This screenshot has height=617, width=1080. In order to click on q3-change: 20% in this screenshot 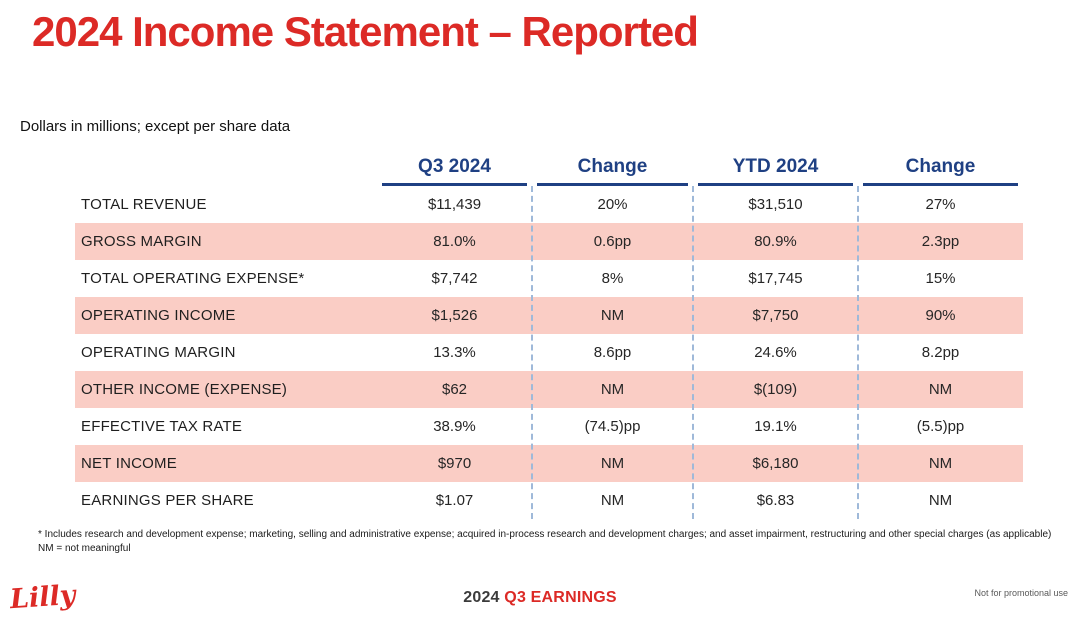, I will do `click(612, 204)`.